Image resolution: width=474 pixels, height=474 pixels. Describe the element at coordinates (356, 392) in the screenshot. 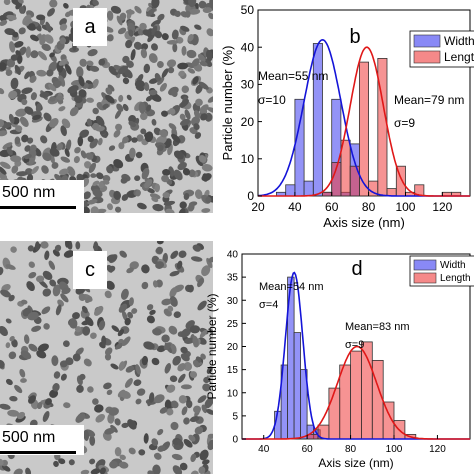

I see `fit-curve-length` at that location.